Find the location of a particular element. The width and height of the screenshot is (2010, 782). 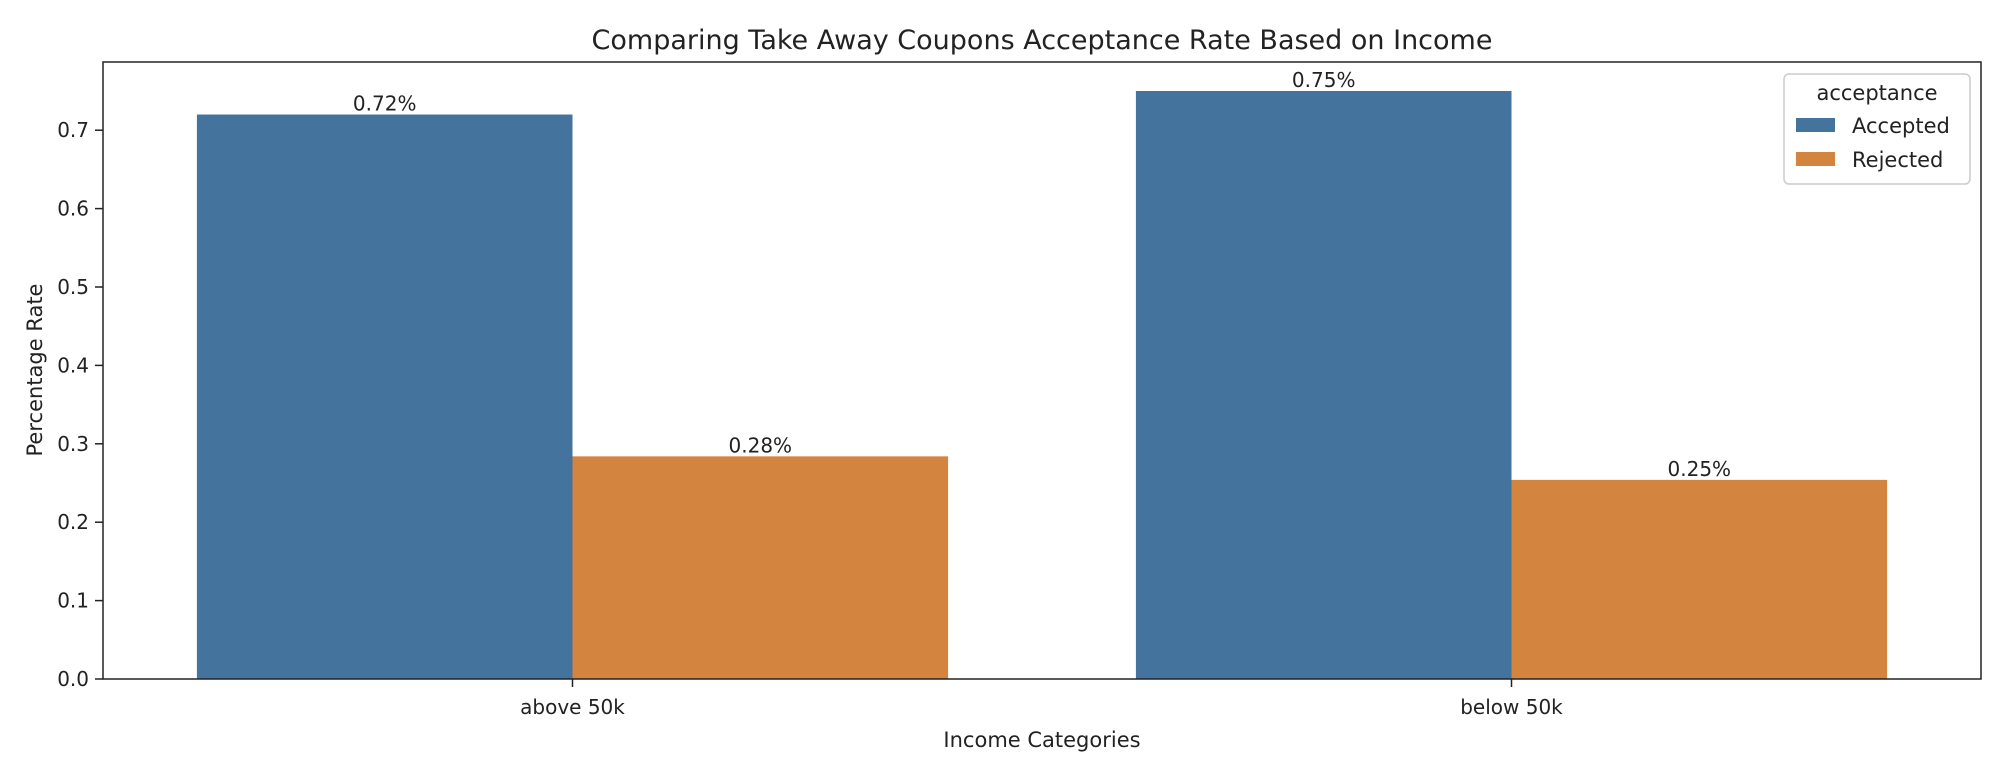

x-tick-label: below 50k is located at coordinates (1511, 707).